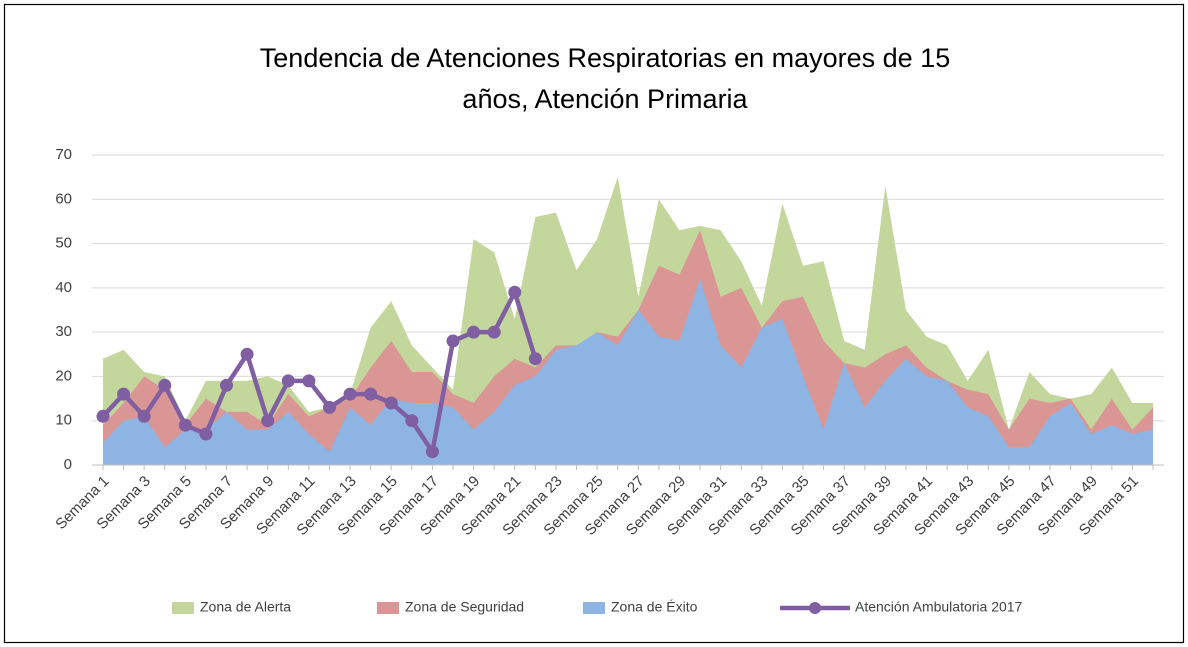 This screenshot has height=647, width=1188. What do you see at coordinates (68, 464) in the screenshot?
I see `y-tick-label: 0` at bounding box center [68, 464].